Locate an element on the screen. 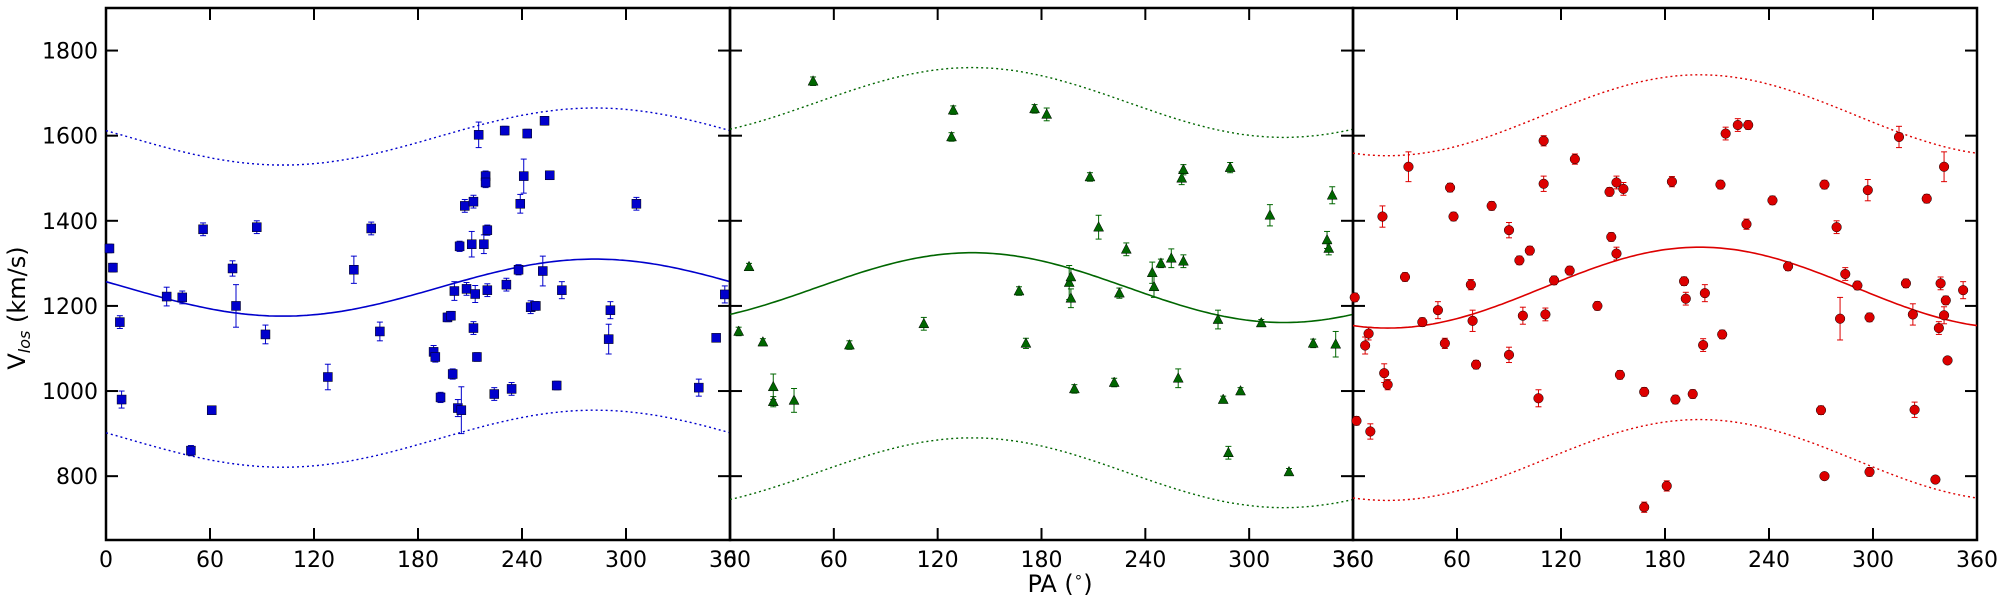 This screenshot has width=2000, height=600. x-axis-label-degree: ∘ is located at coordinates (1078, 577).